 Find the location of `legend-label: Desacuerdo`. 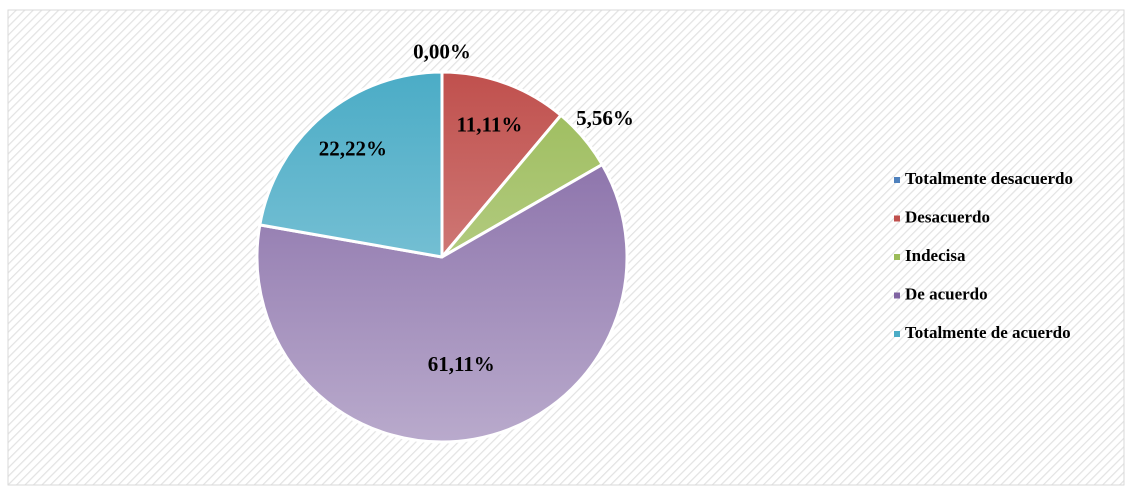

legend-label: Desacuerdo is located at coordinates (947, 216).